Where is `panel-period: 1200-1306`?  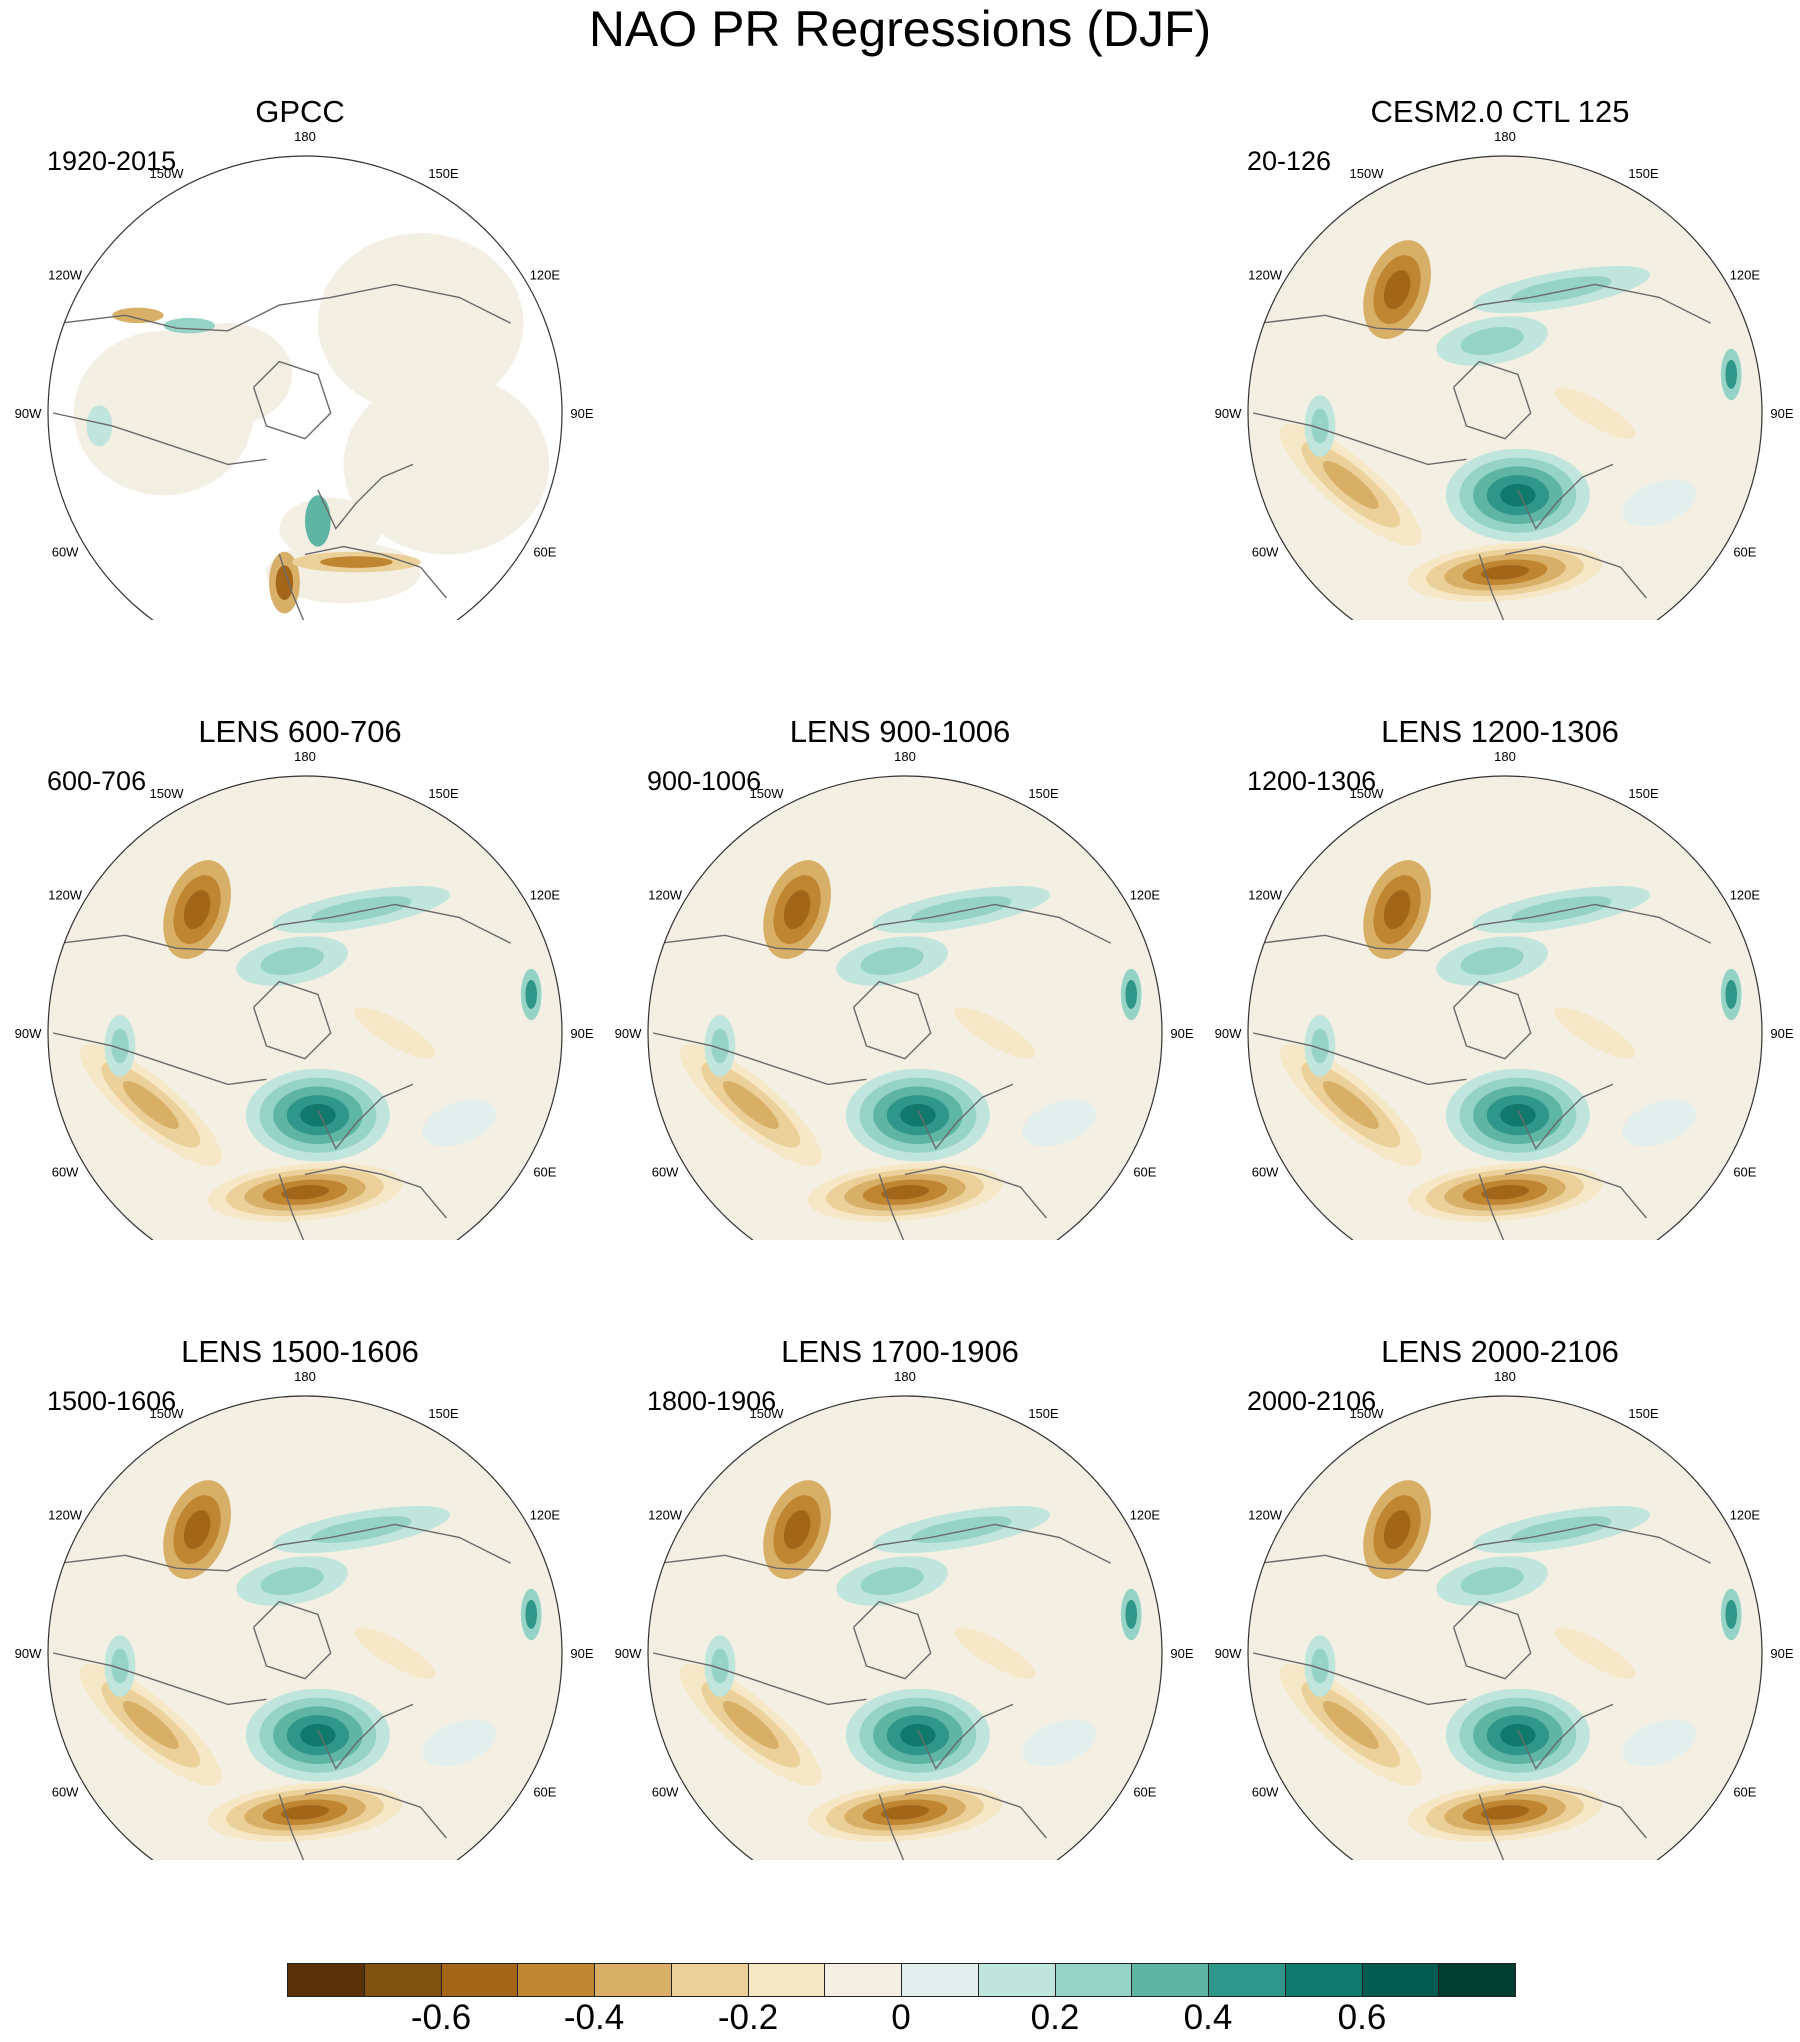 panel-period: 1200-1306 is located at coordinates (1312, 781).